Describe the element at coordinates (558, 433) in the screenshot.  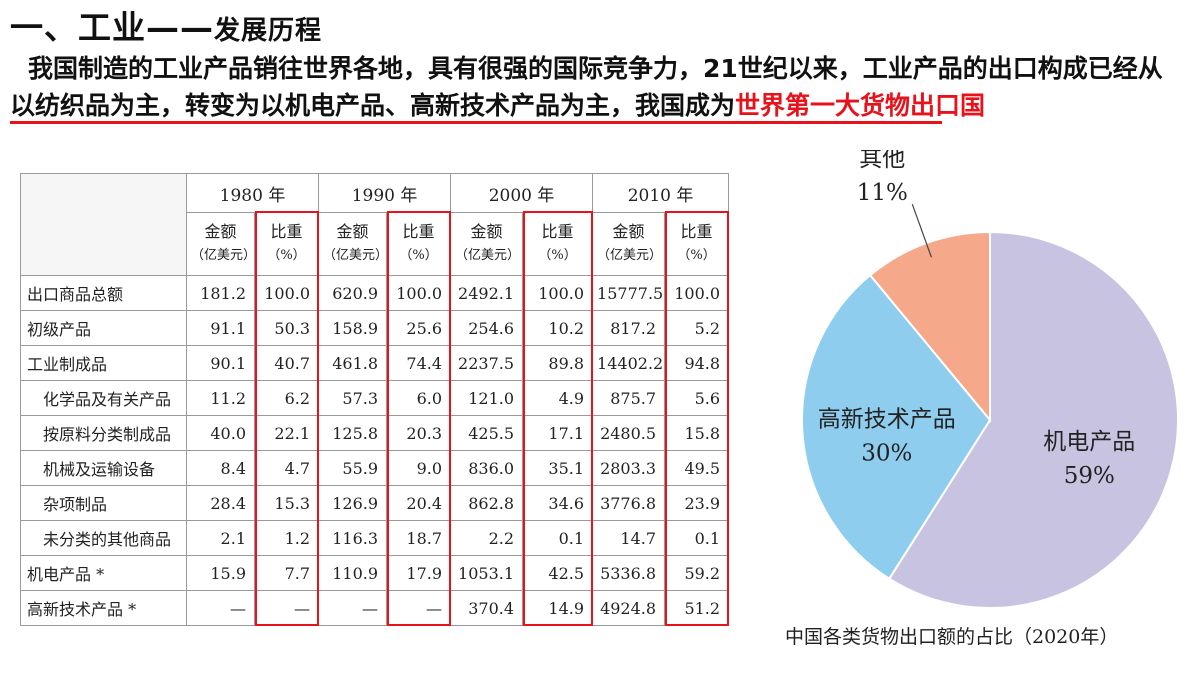
I see `share-cell: 17.1` at that location.